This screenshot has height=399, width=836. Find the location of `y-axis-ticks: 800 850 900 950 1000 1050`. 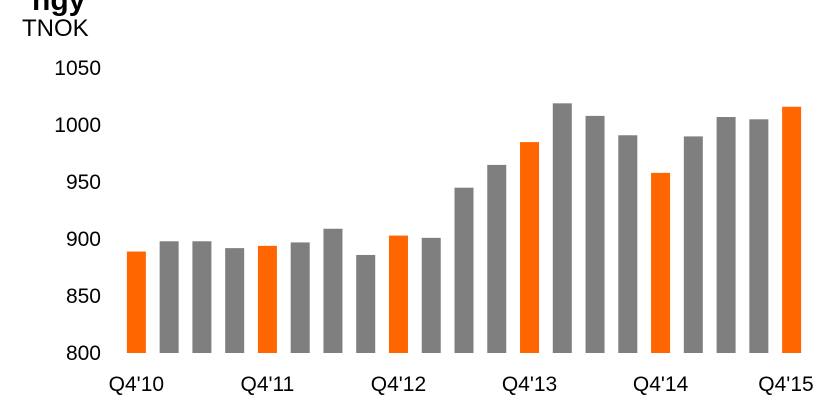

y-axis-ticks: 800 850 900 950 1000 1050 is located at coordinates (77, 211).